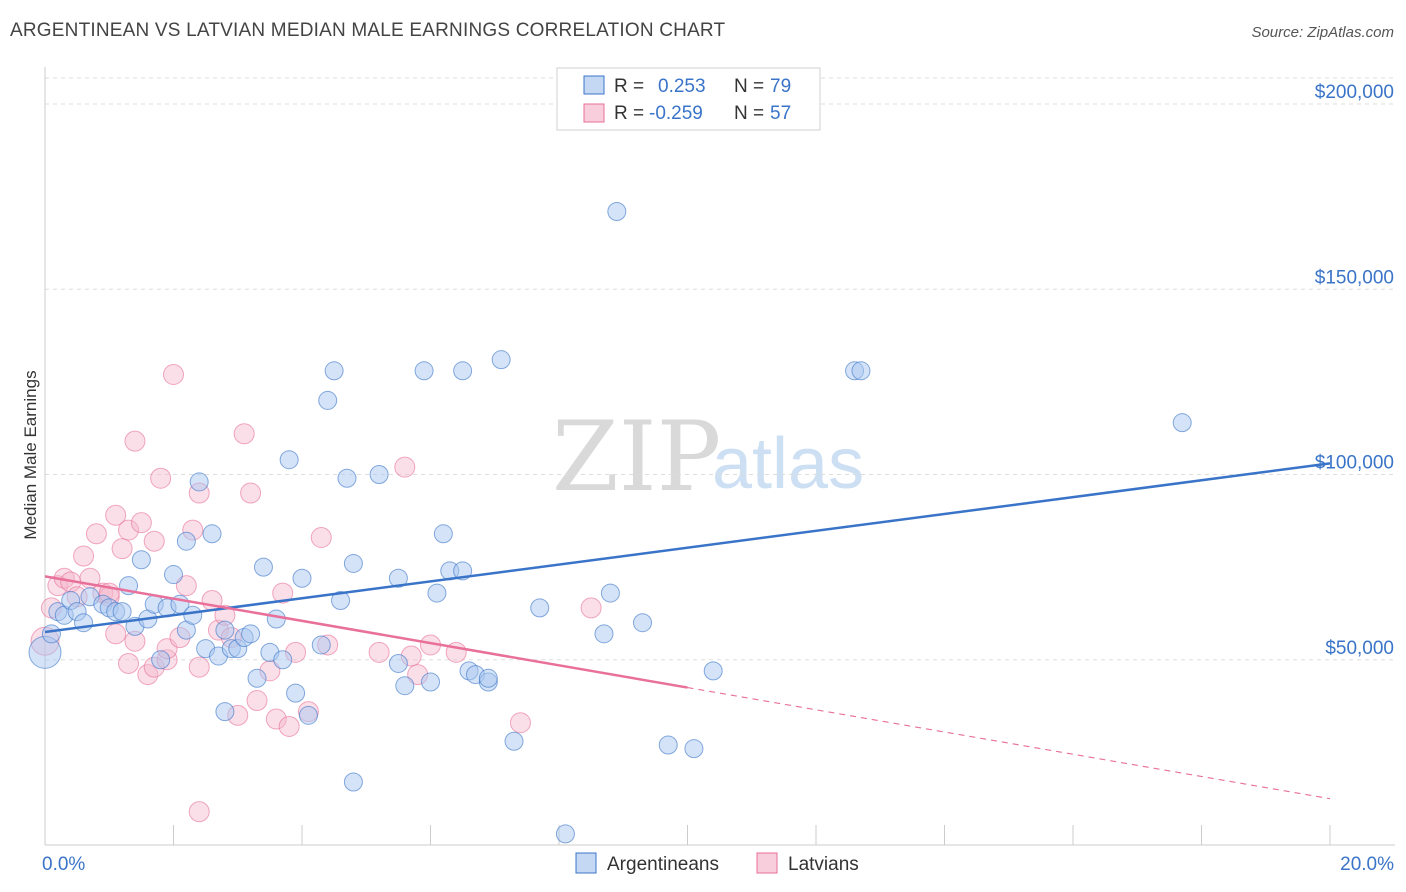  I want to click on y-tick-label-3: $200,000, so click(1354, 92).